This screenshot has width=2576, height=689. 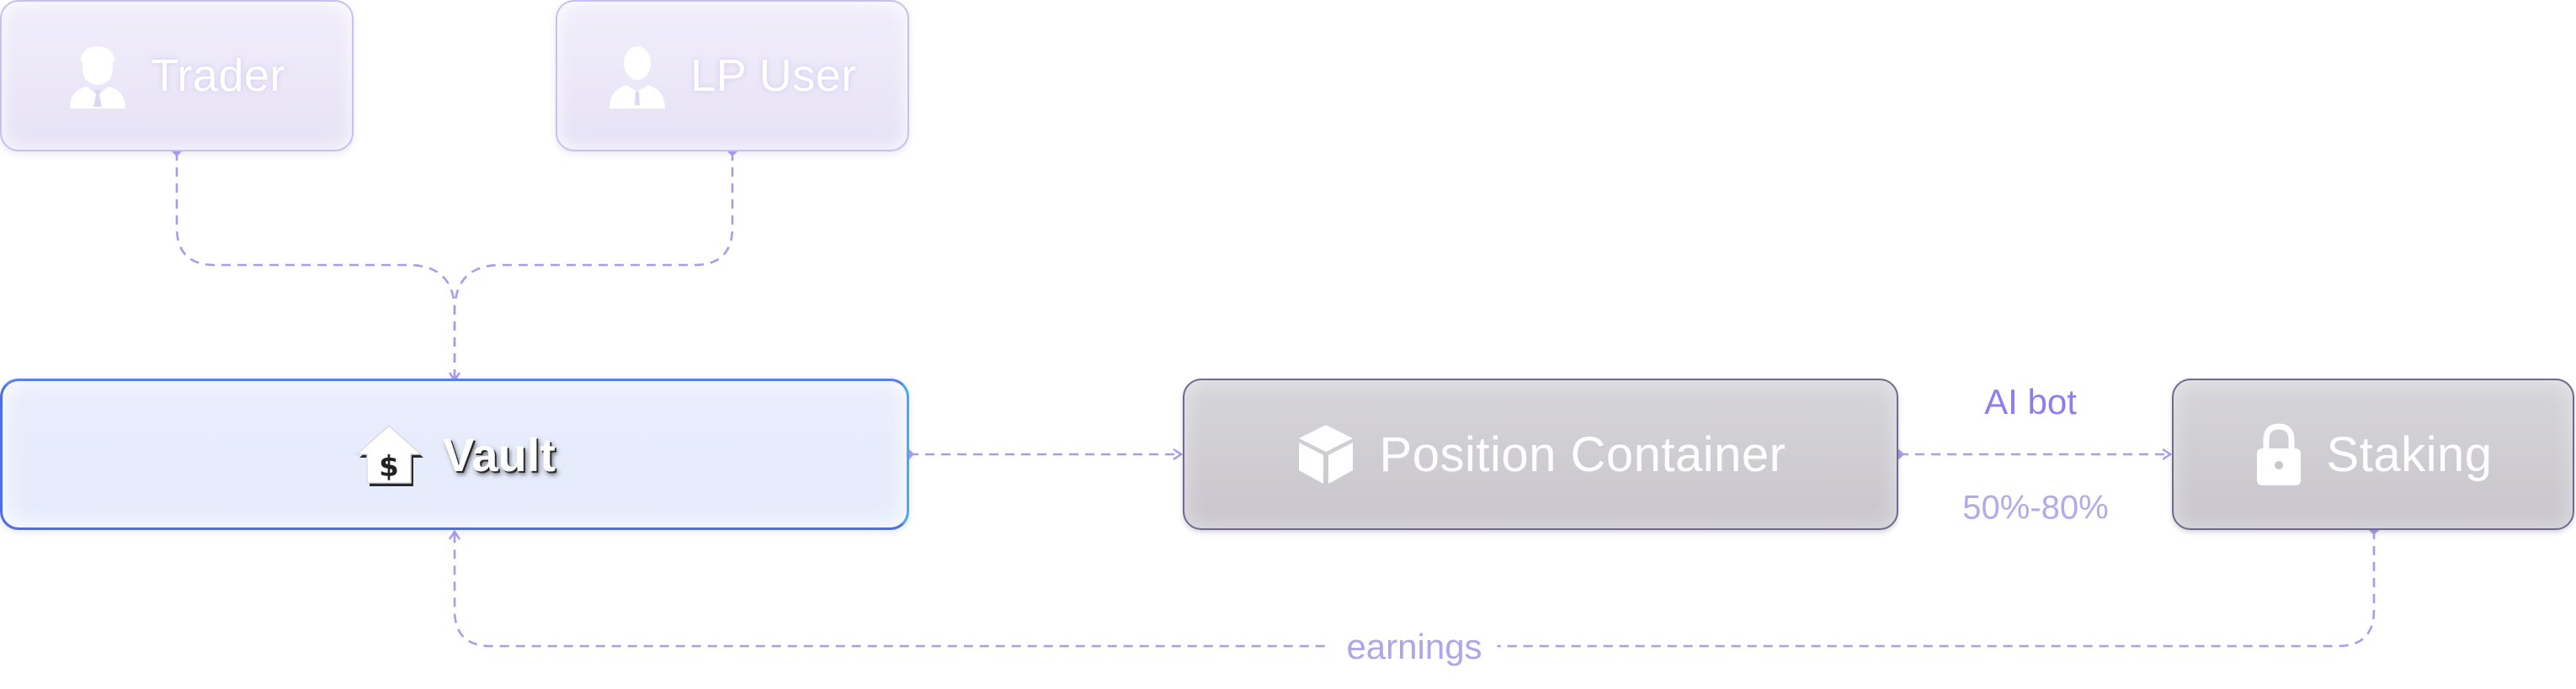 I want to click on position-container-node: Position Container, so click(x=1541, y=455).